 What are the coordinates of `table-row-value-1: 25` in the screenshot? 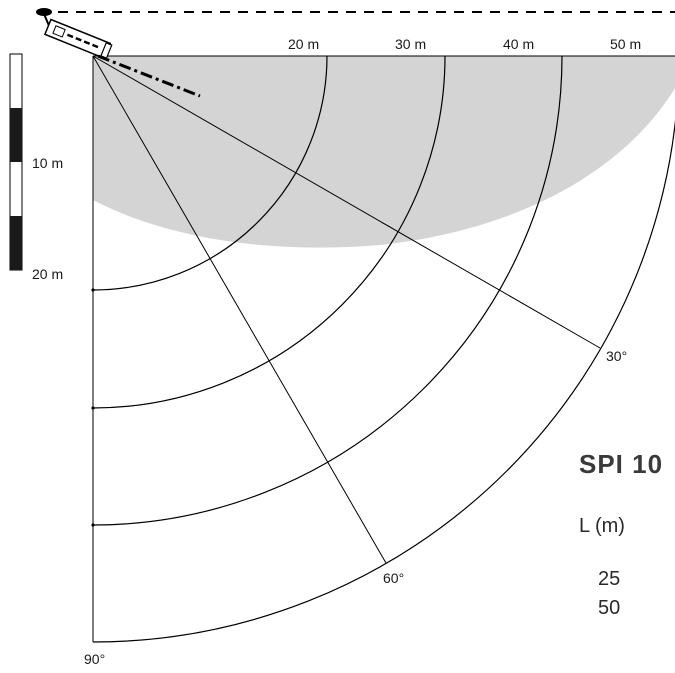 It's located at (609, 579).